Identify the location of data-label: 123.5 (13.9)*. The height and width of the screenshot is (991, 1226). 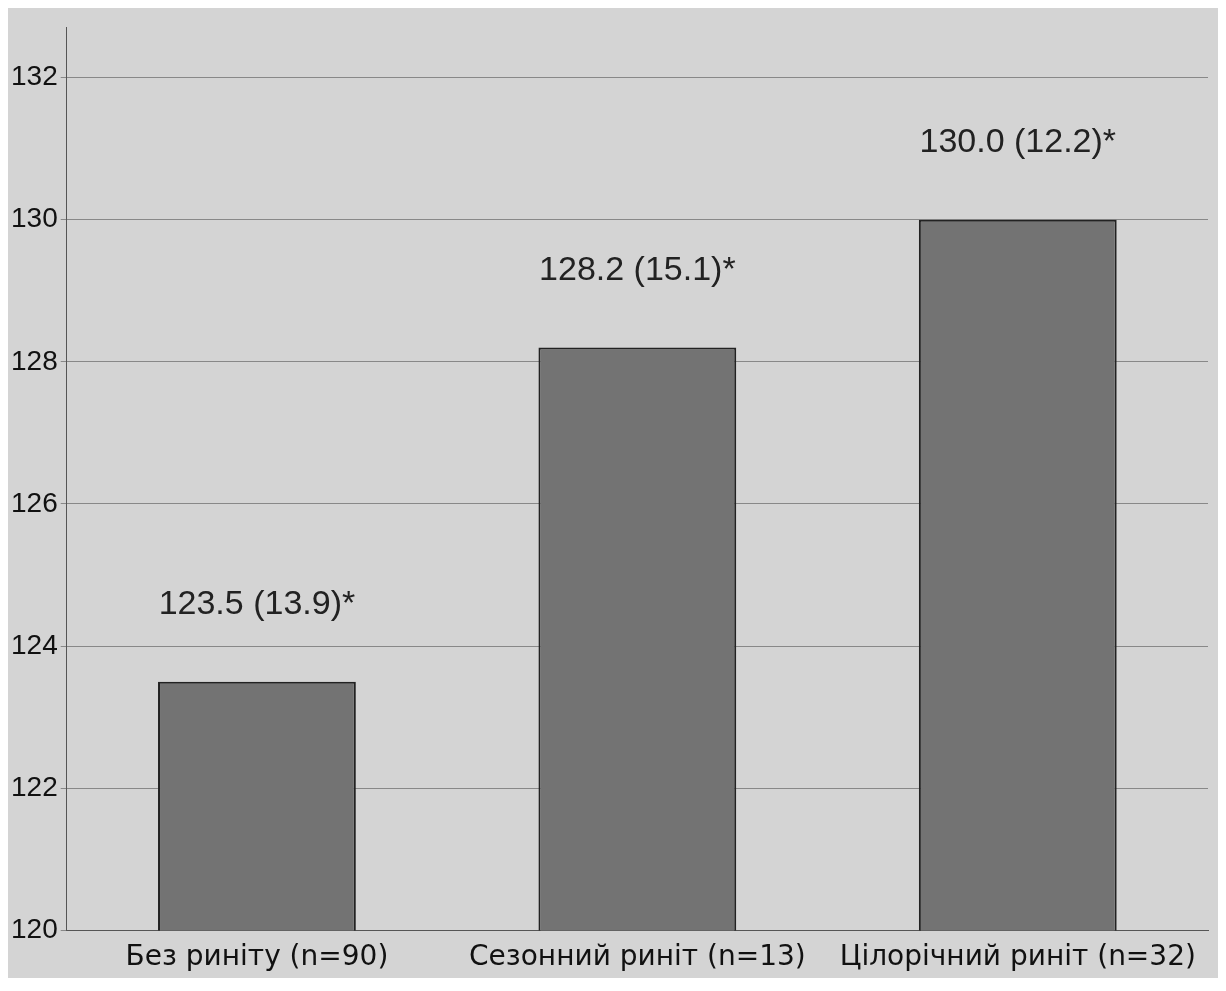
(257, 602).